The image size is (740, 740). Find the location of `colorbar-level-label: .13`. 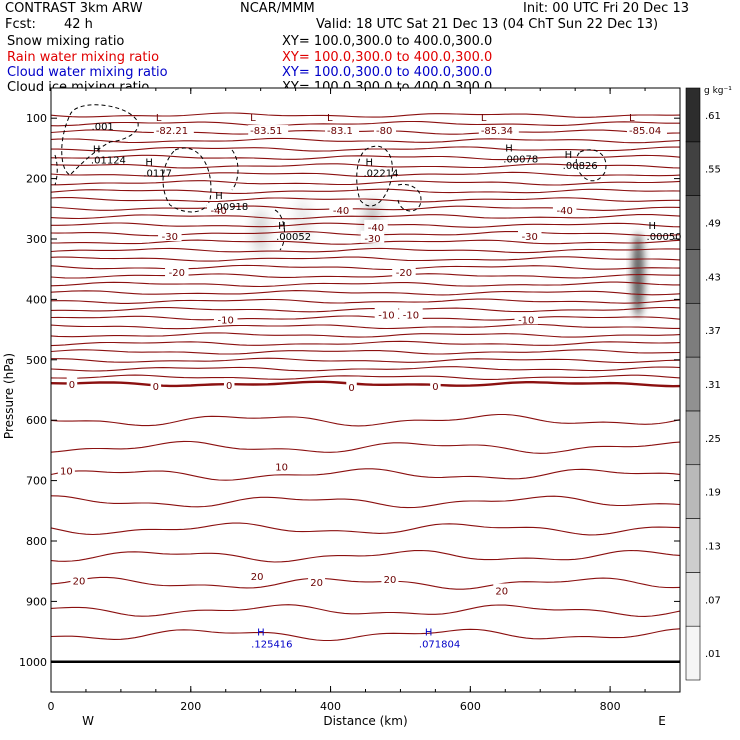

colorbar-level-label: .13 is located at coordinates (713, 546).